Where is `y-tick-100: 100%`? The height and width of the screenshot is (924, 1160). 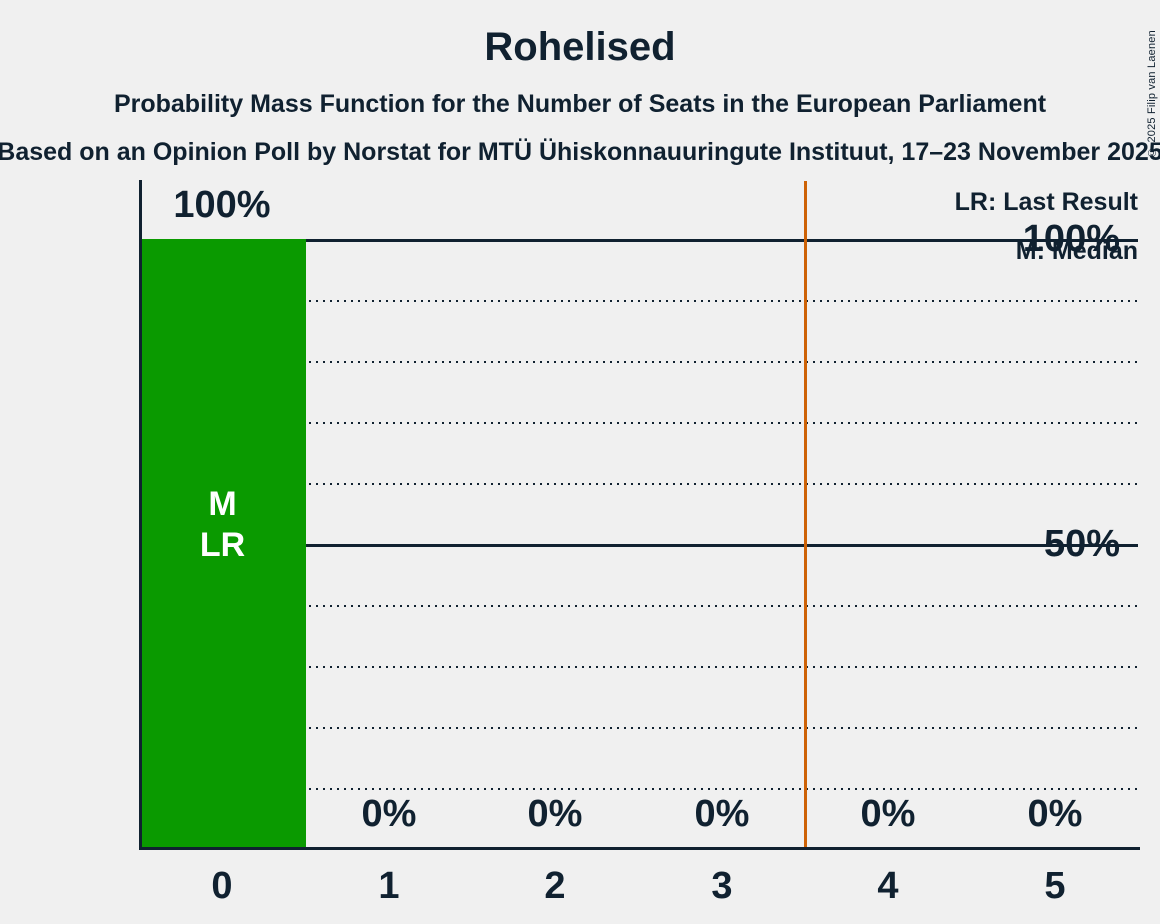
y-tick-100: 100% is located at coordinates (1071, 239).